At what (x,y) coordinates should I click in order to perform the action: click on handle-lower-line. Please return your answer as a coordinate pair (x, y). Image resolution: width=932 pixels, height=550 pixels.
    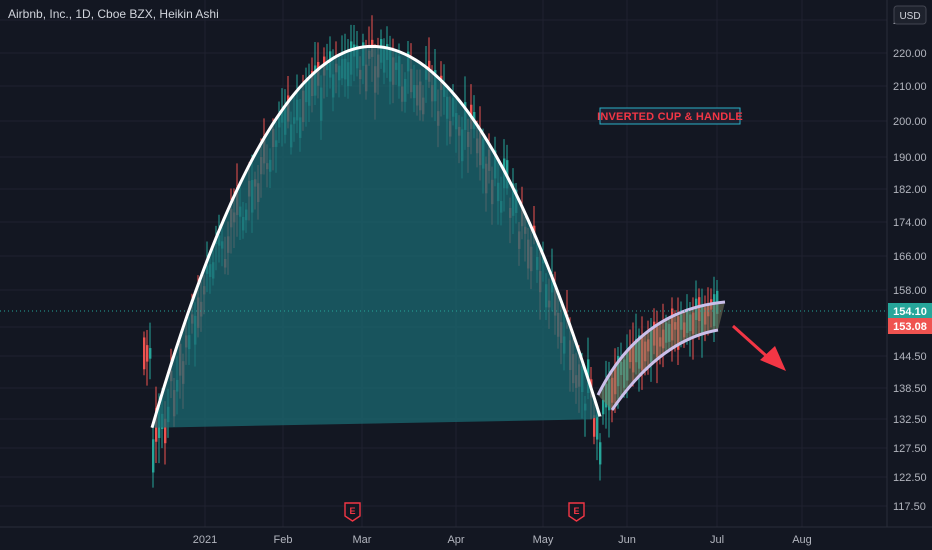
    Looking at the image, I should click on (664, 369).